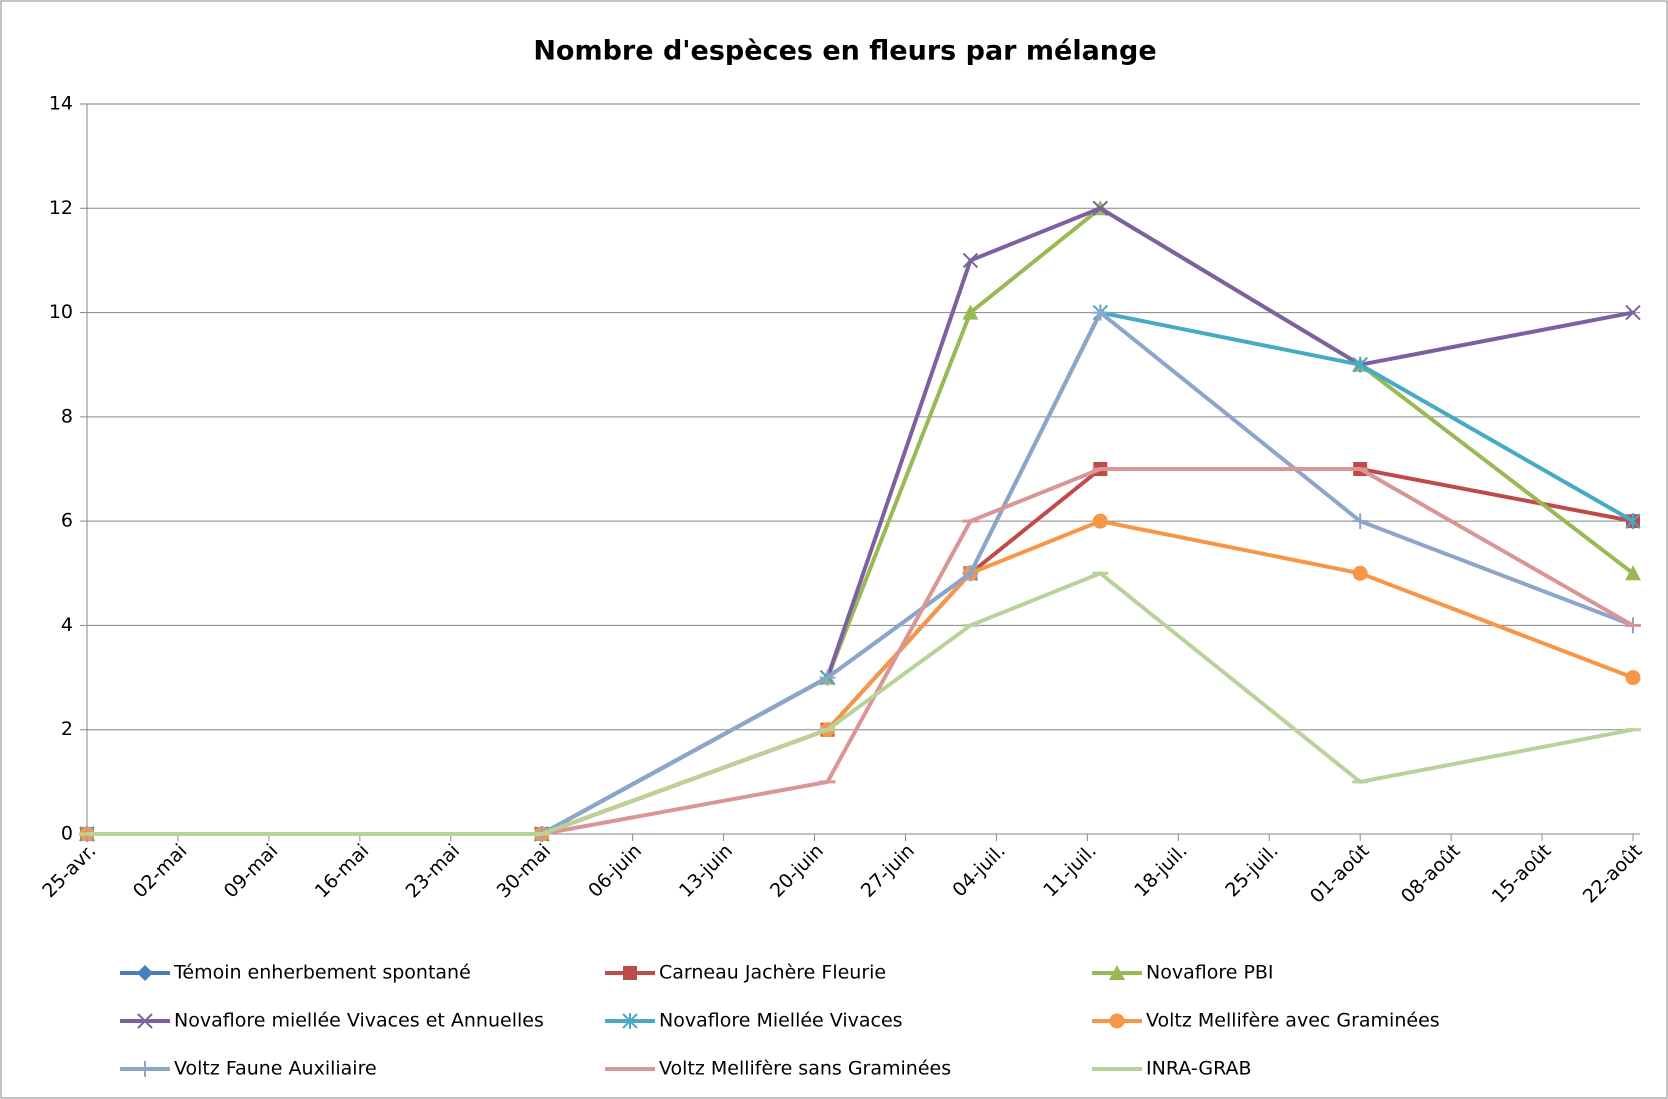 The height and width of the screenshot is (1099, 1668). What do you see at coordinates (1199, 1069) in the screenshot?
I see `legend-label: INRA-GRAB` at bounding box center [1199, 1069].